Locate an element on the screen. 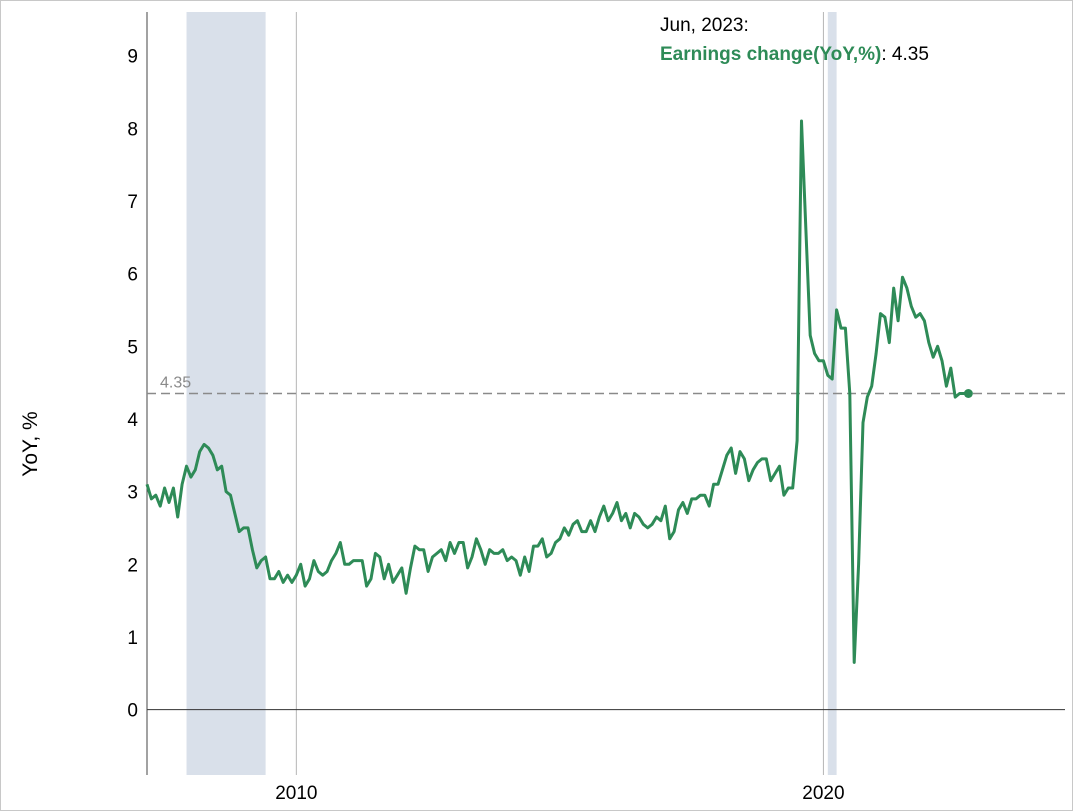 This screenshot has width=1073, height=811. tooltip-date: Jun, 2023: is located at coordinates (704, 25).